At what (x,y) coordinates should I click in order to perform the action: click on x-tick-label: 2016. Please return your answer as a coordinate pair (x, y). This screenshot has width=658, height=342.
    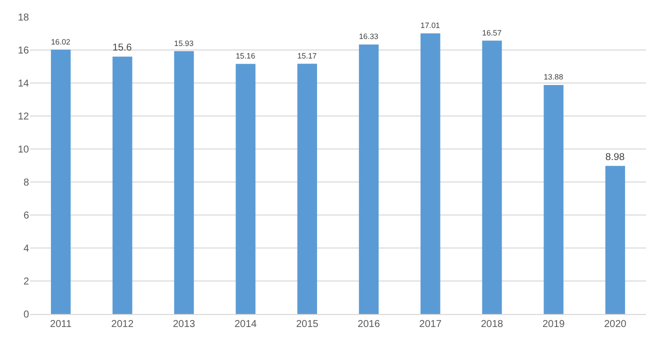
    Looking at the image, I should click on (369, 324).